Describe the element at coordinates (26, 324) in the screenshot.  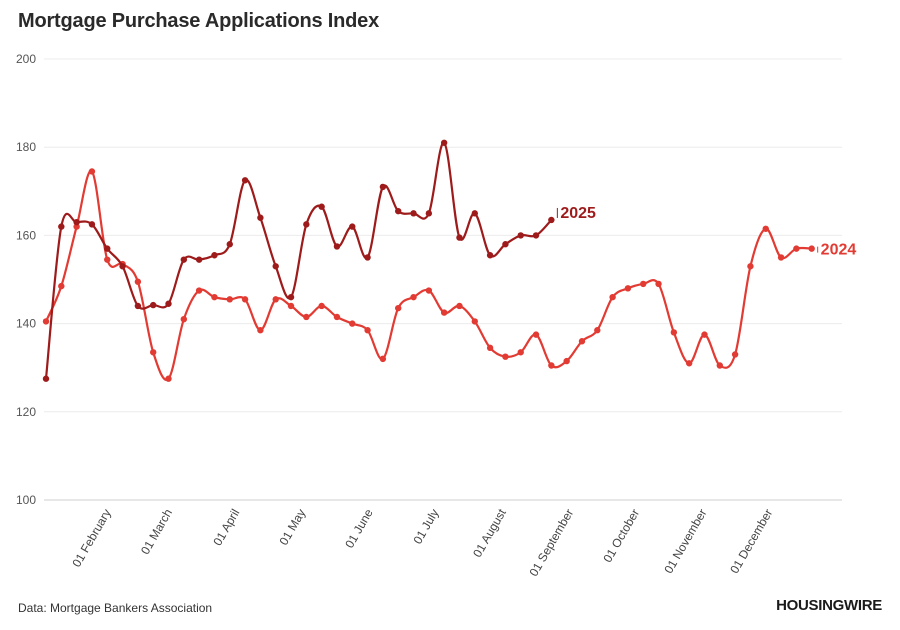
I see `y-tick-label: 140` at that location.